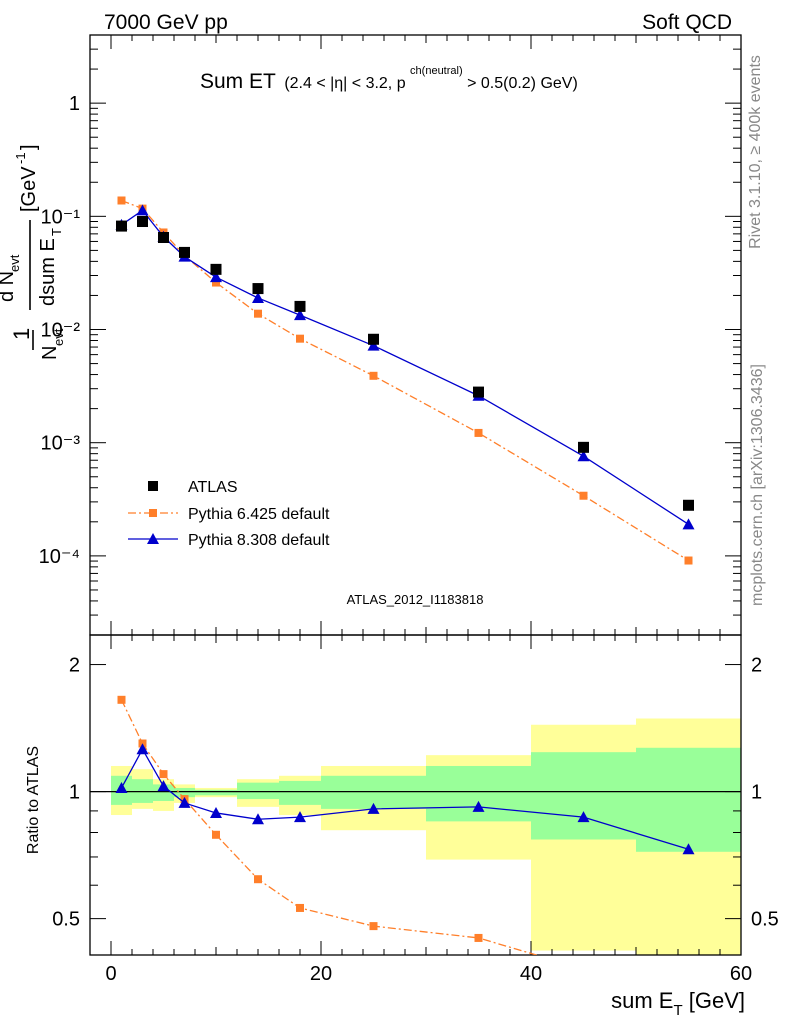  I want to click on header-left: 7000 GeV pp, so click(166, 22).